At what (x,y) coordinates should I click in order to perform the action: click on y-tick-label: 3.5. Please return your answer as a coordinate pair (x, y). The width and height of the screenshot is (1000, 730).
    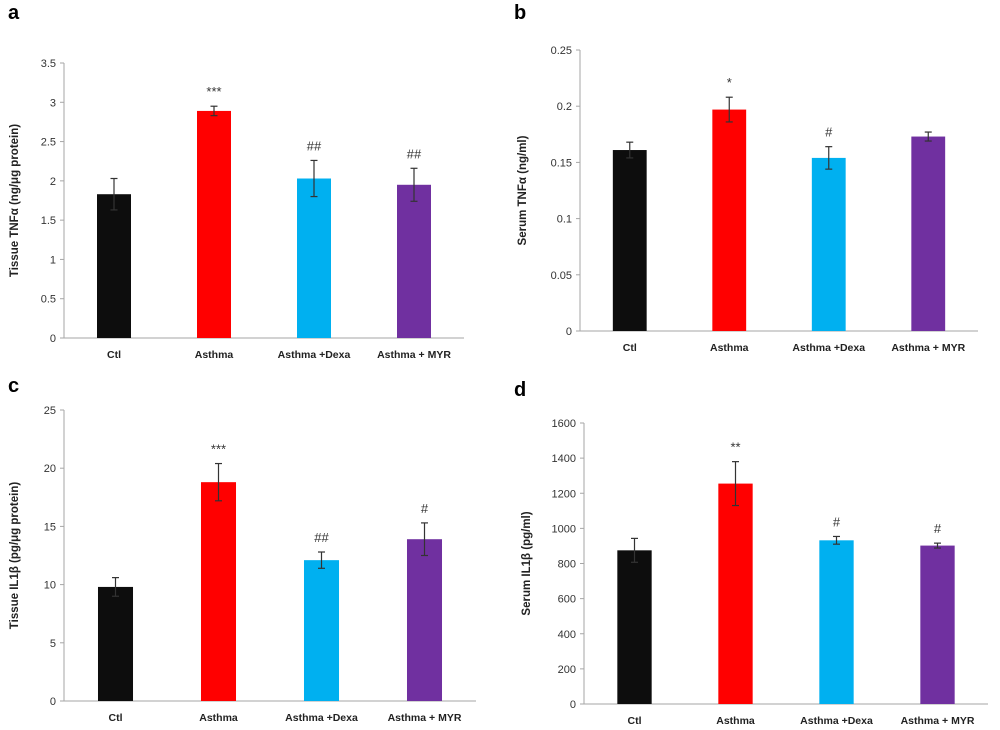
    Looking at the image, I should click on (48, 64).